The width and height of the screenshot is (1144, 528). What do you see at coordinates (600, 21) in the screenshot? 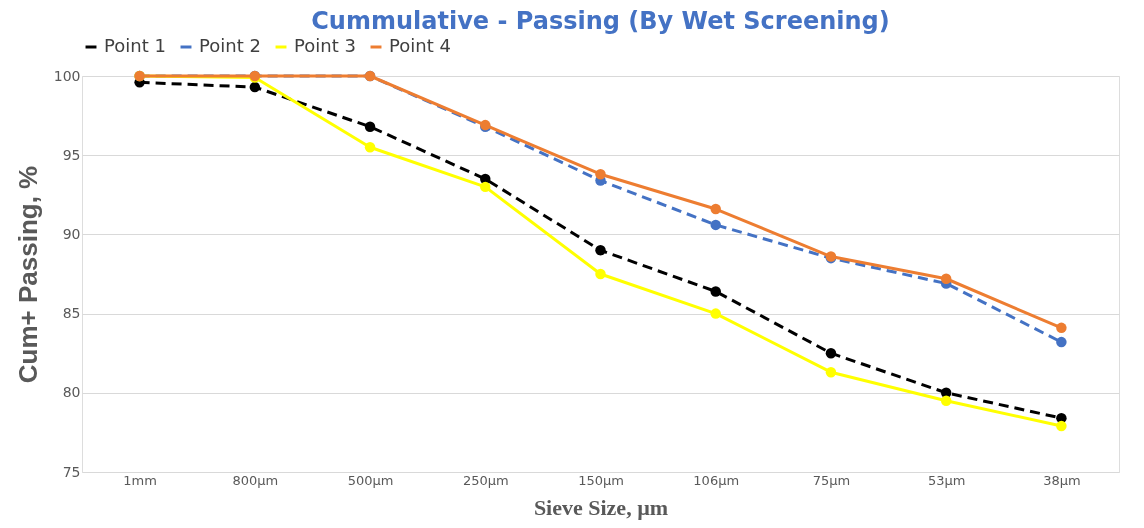
I see `chart-title: Cummulative - Passing (By Wet Screening)` at bounding box center [600, 21].